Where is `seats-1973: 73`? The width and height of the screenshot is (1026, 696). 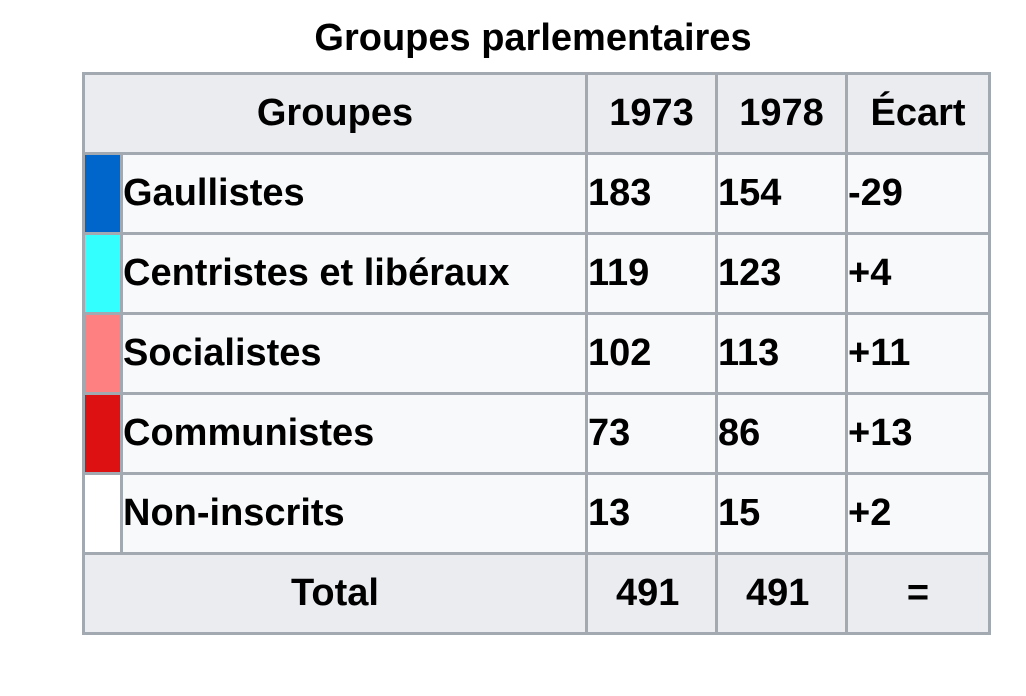 seats-1973: 73 is located at coordinates (651, 433).